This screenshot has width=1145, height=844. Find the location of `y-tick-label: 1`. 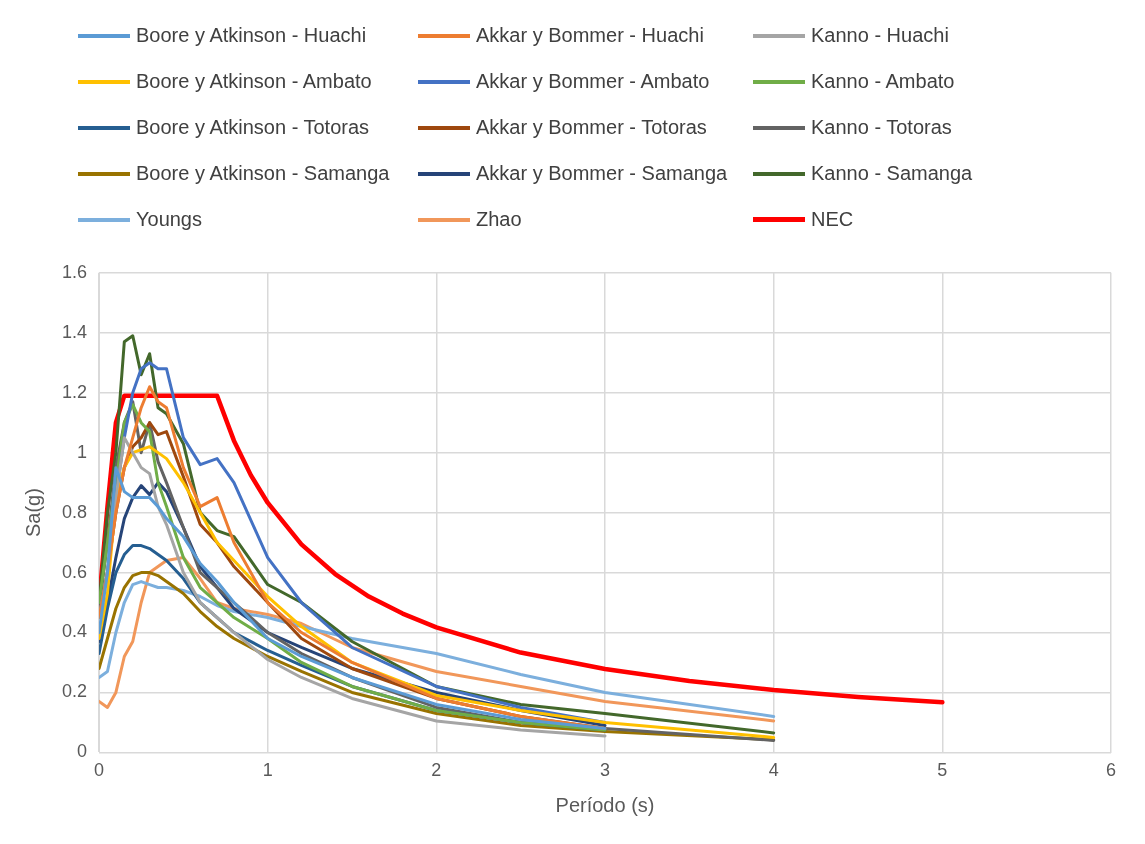

y-tick-label: 1 is located at coordinates (82, 451).